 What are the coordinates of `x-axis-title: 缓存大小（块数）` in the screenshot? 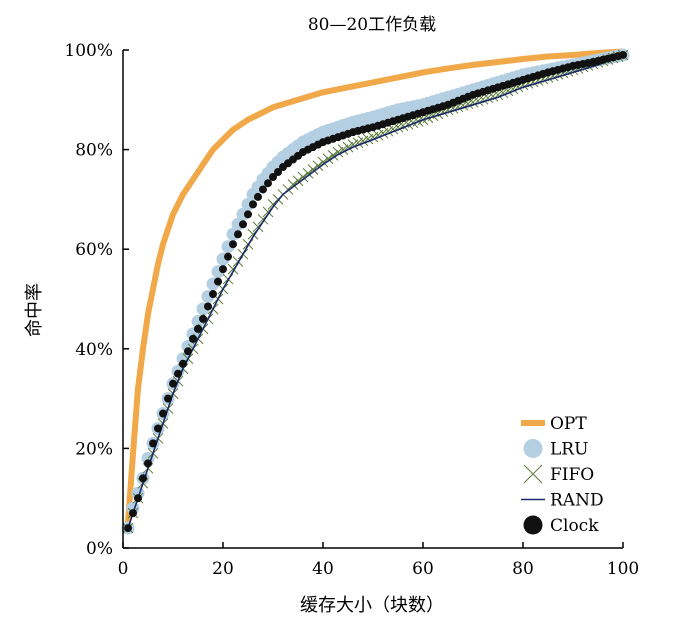 It's located at (372, 605).